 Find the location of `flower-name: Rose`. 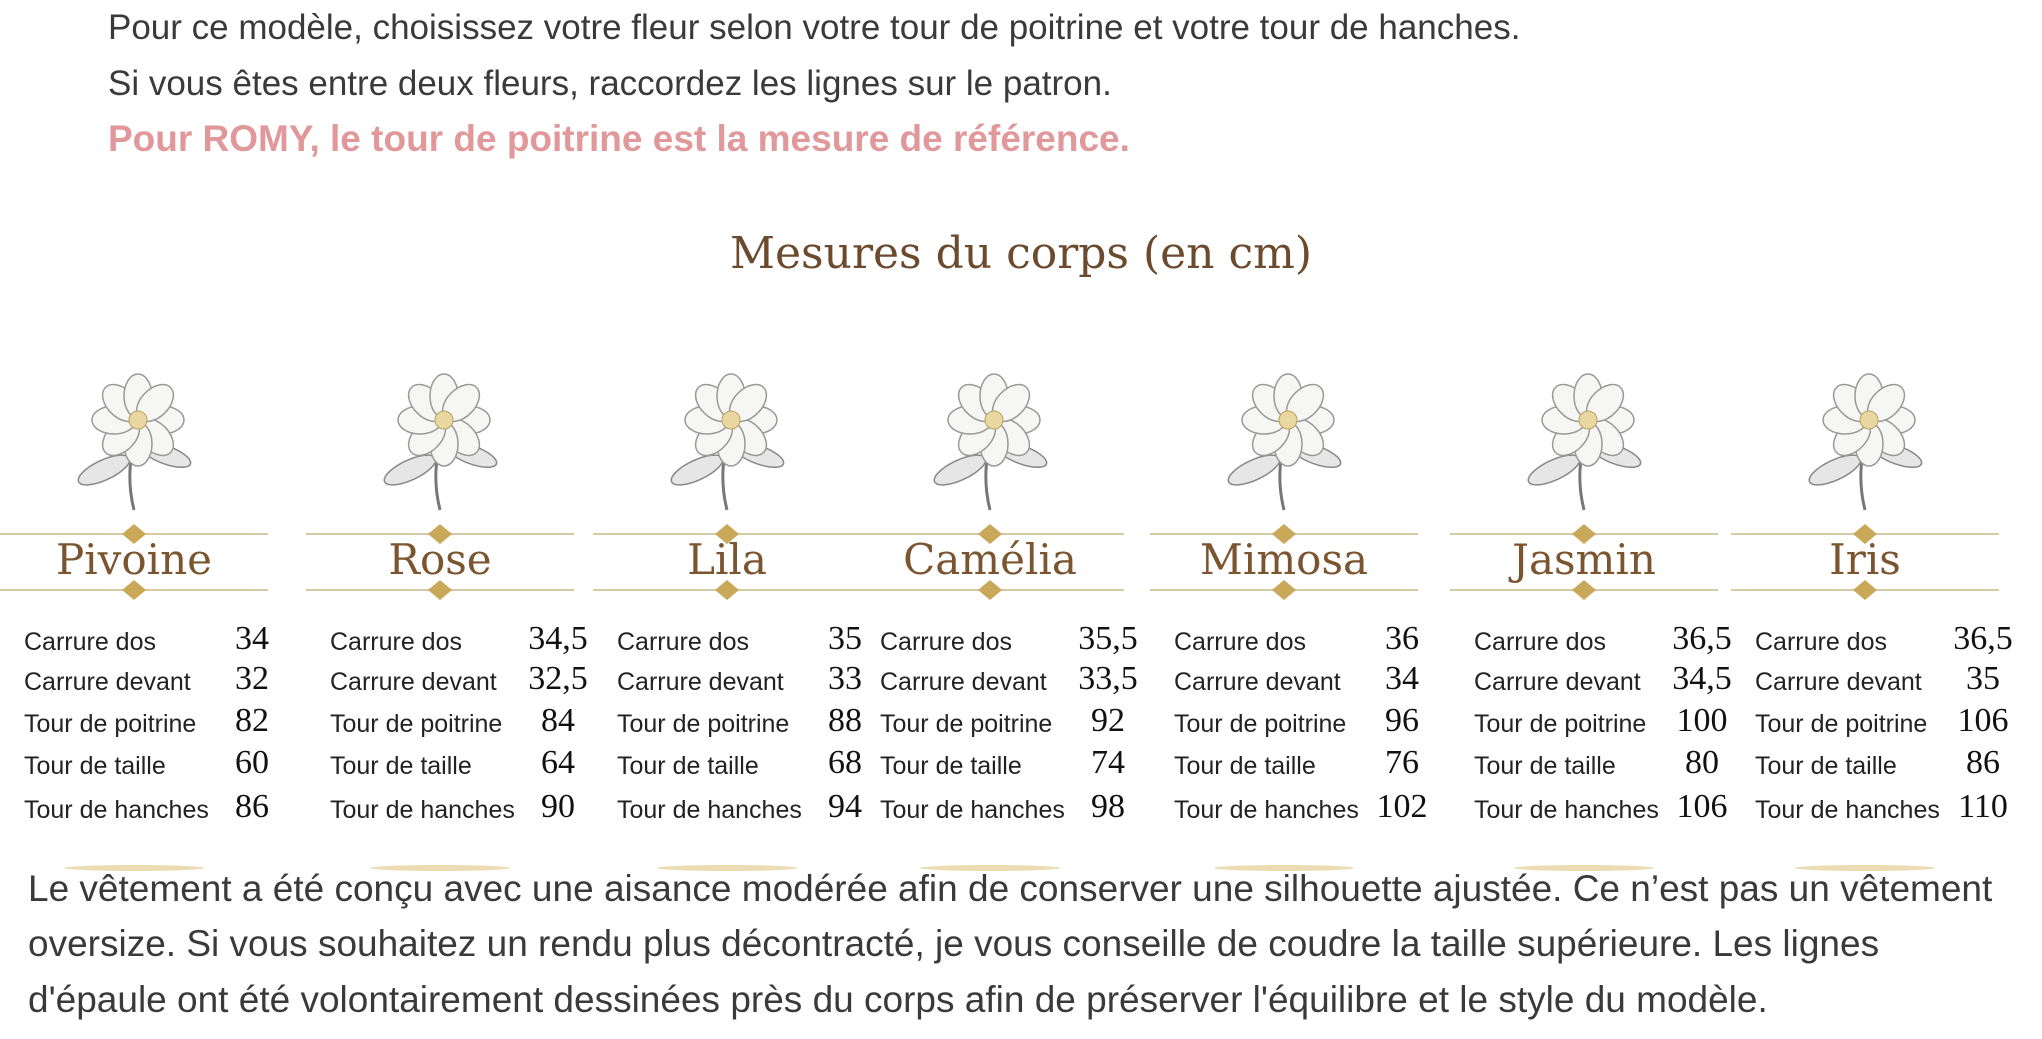

flower-name: Rose is located at coordinates (440, 559).